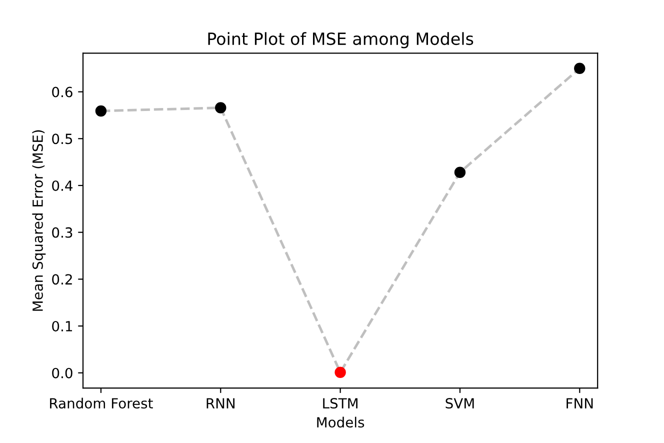  What do you see at coordinates (62, 232) in the screenshot?
I see `y-tick-label: 0.3` at bounding box center [62, 232].